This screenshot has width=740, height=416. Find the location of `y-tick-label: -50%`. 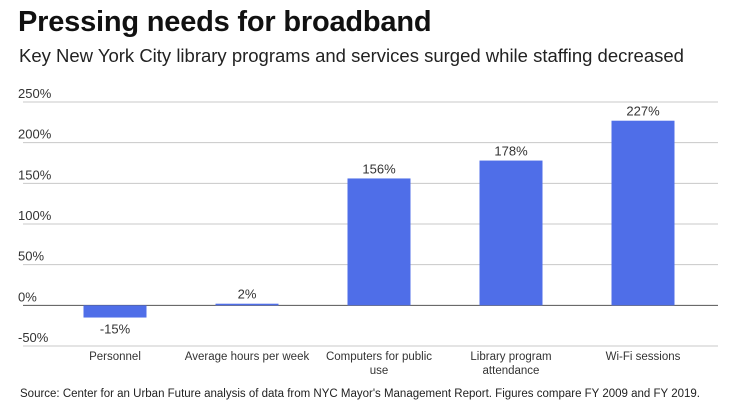

y-tick-label: -50% is located at coordinates (33, 337).